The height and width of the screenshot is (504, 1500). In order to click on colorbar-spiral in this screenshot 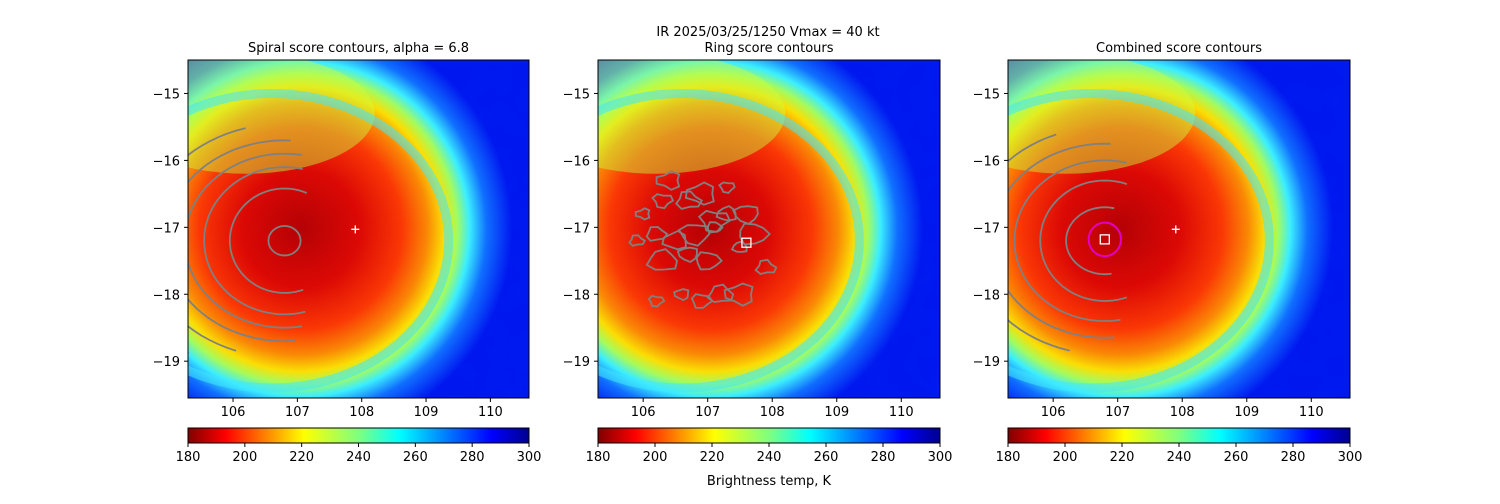, I will do `click(358, 435)`.